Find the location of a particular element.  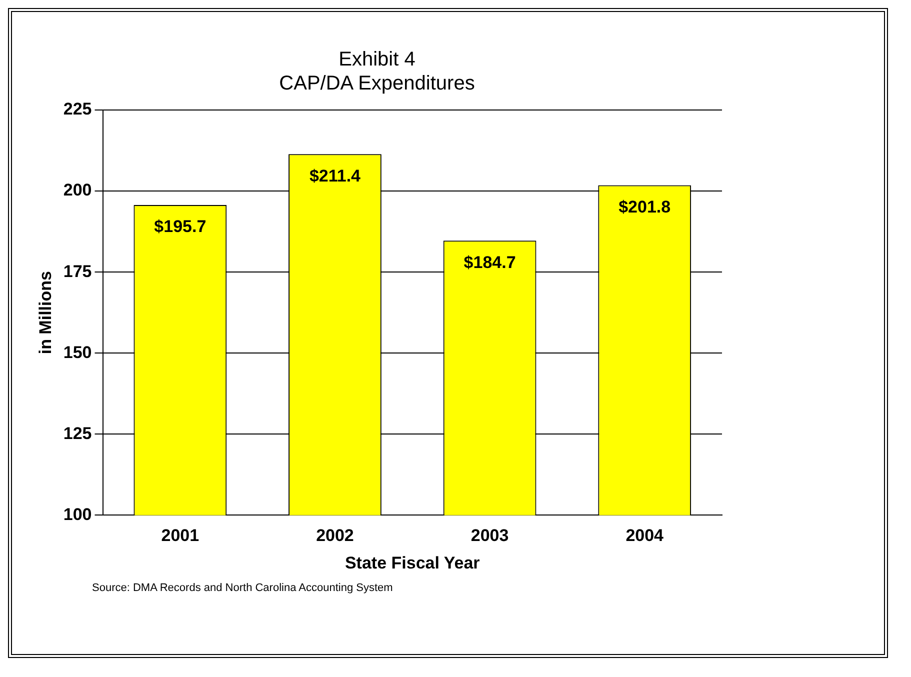

x-tick-label: 2004 is located at coordinates (645, 536).